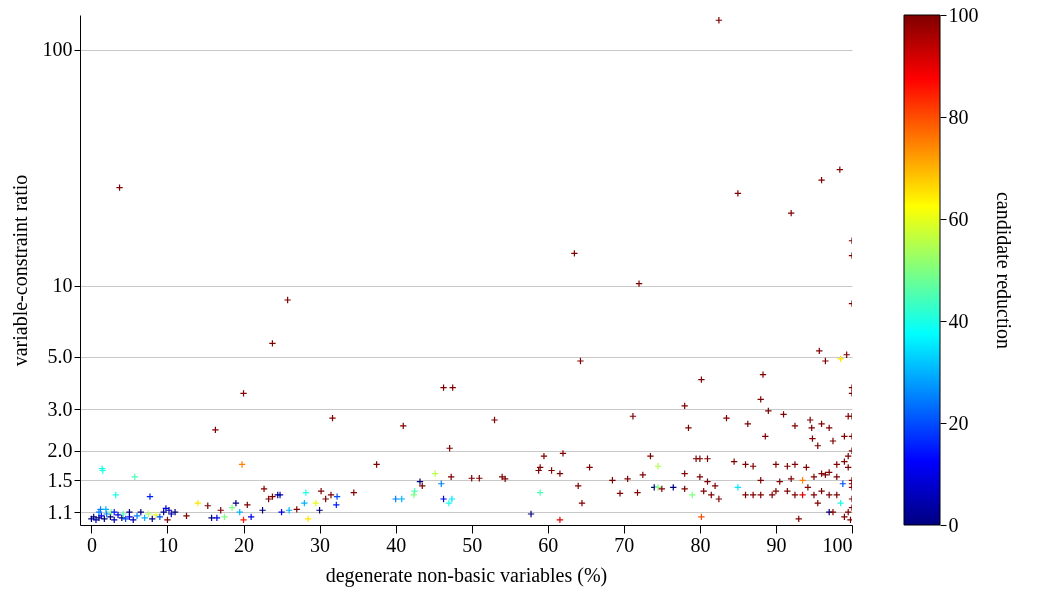 This screenshot has height=600, width=1064. I want to click on y-tick-label: 10, so click(62, 285).